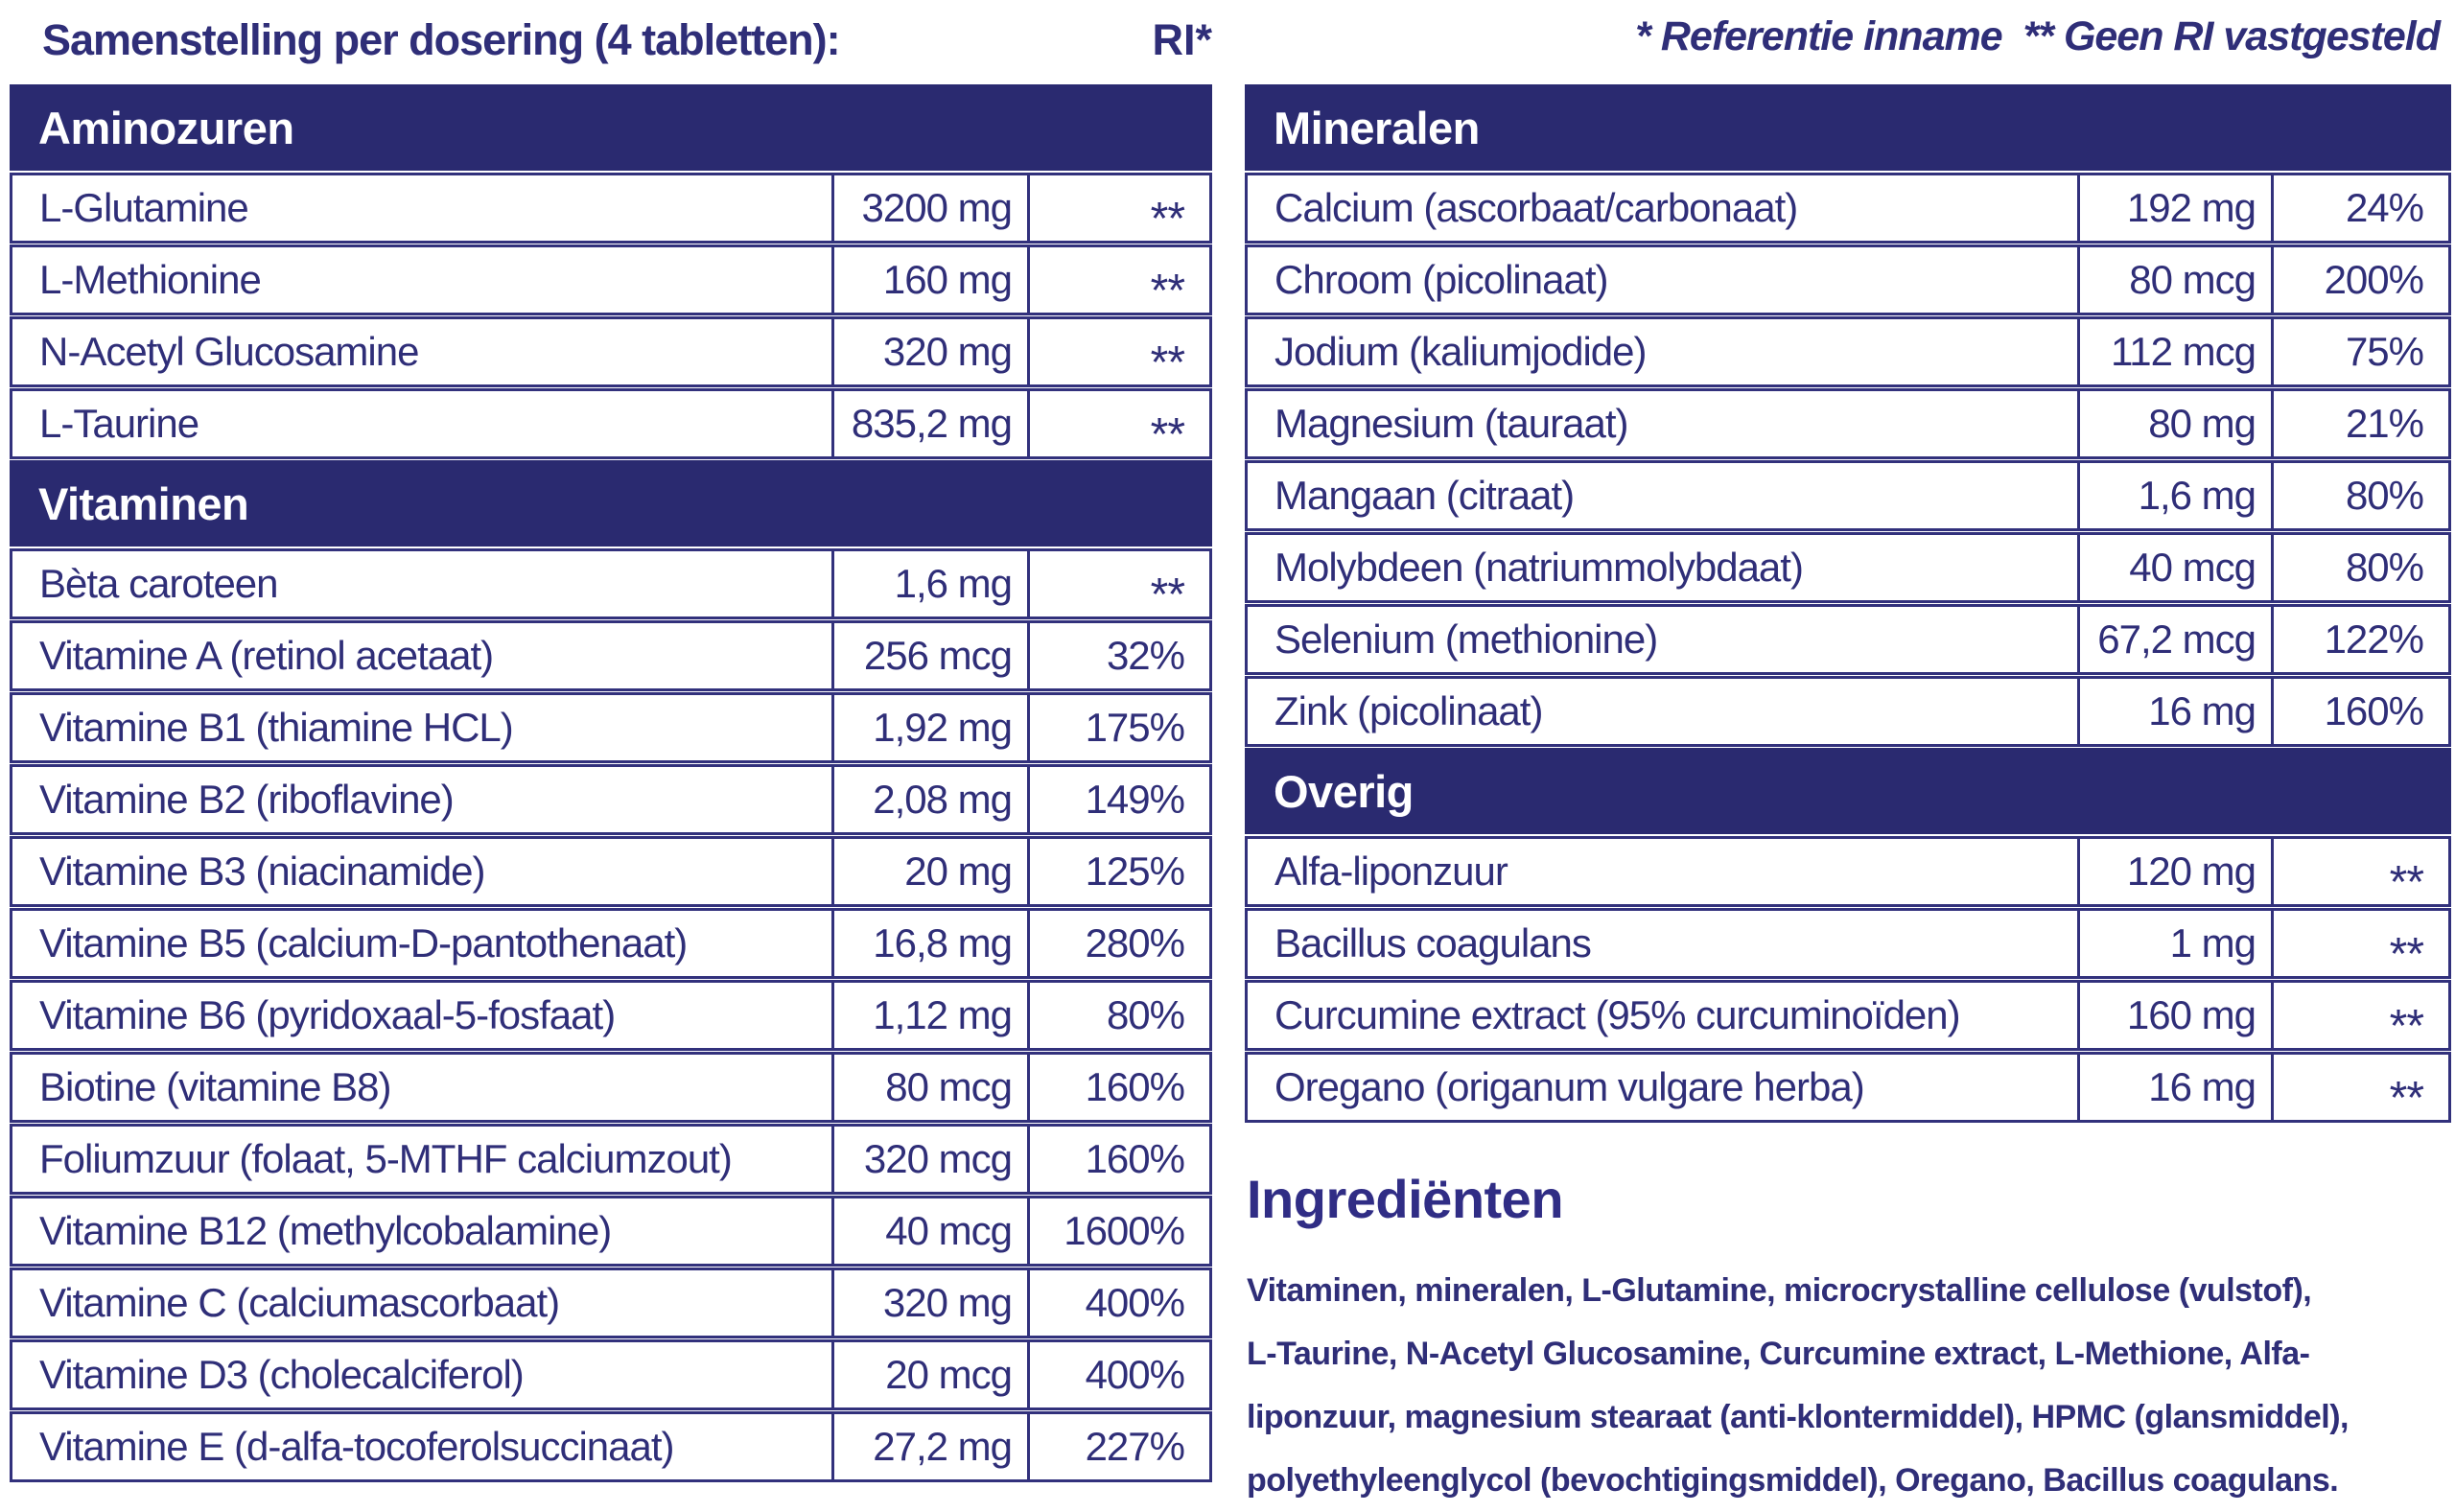  What do you see at coordinates (1118, 1446) in the screenshot?
I see `nutrient-ri: 227%` at bounding box center [1118, 1446].